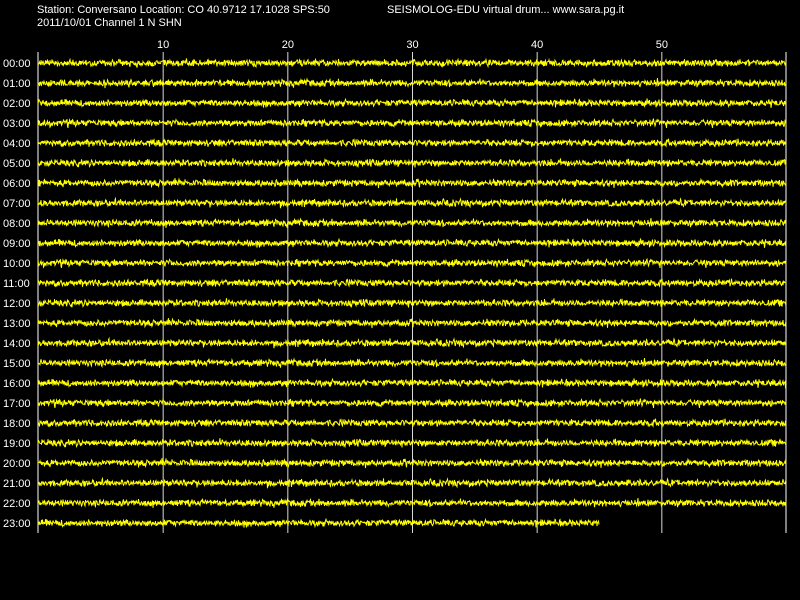 The height and width of the screenshot is (600, 800). I want to click on hour-row-label: 07:00, so click(17, 204).